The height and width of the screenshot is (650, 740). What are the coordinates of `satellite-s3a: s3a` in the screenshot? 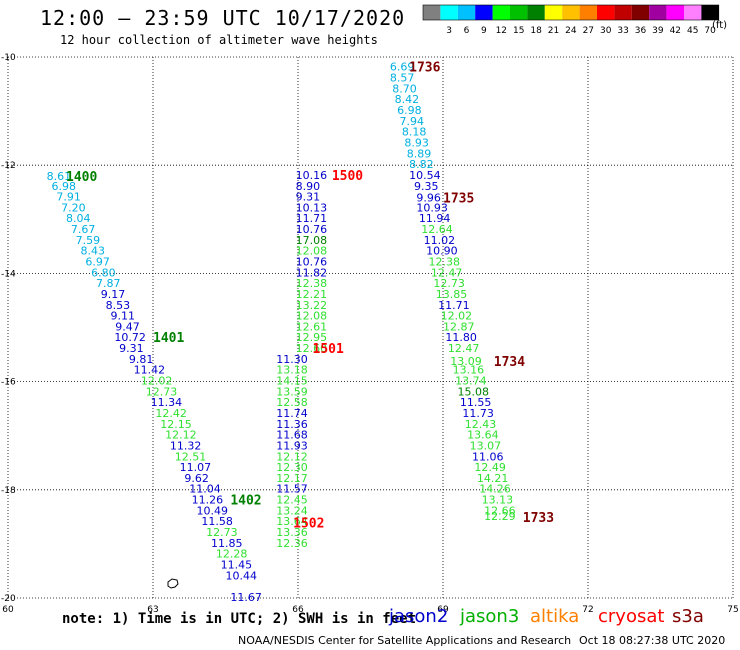 It's located at (688, 616).